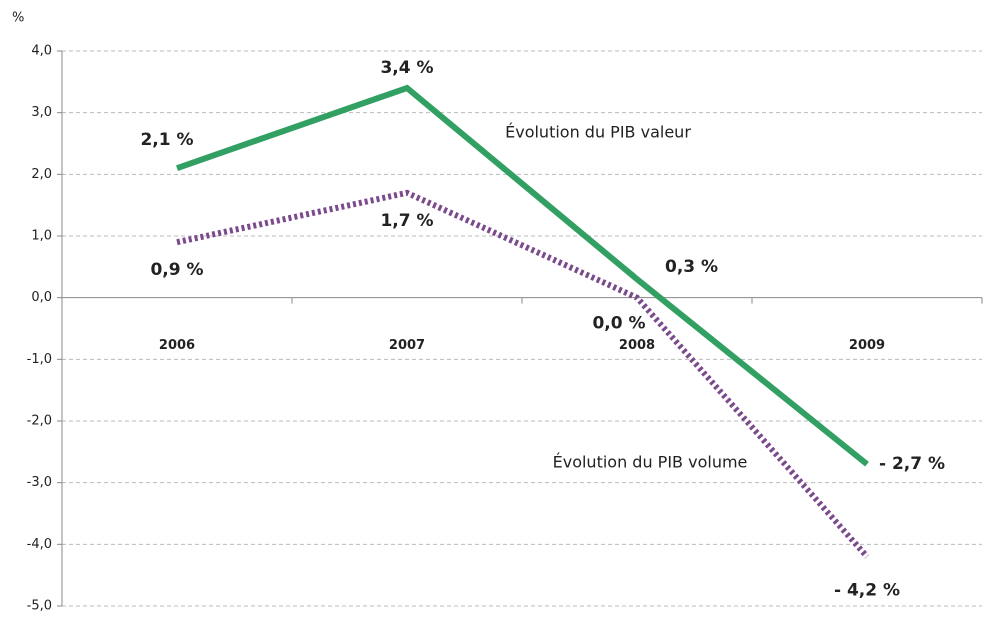 The width and height of the screenshot is (984, 617). What do you see at coordinates (177, 345) in the screenshot?
I see `x-tick-label: 2006` at bounding box center [177, 345].